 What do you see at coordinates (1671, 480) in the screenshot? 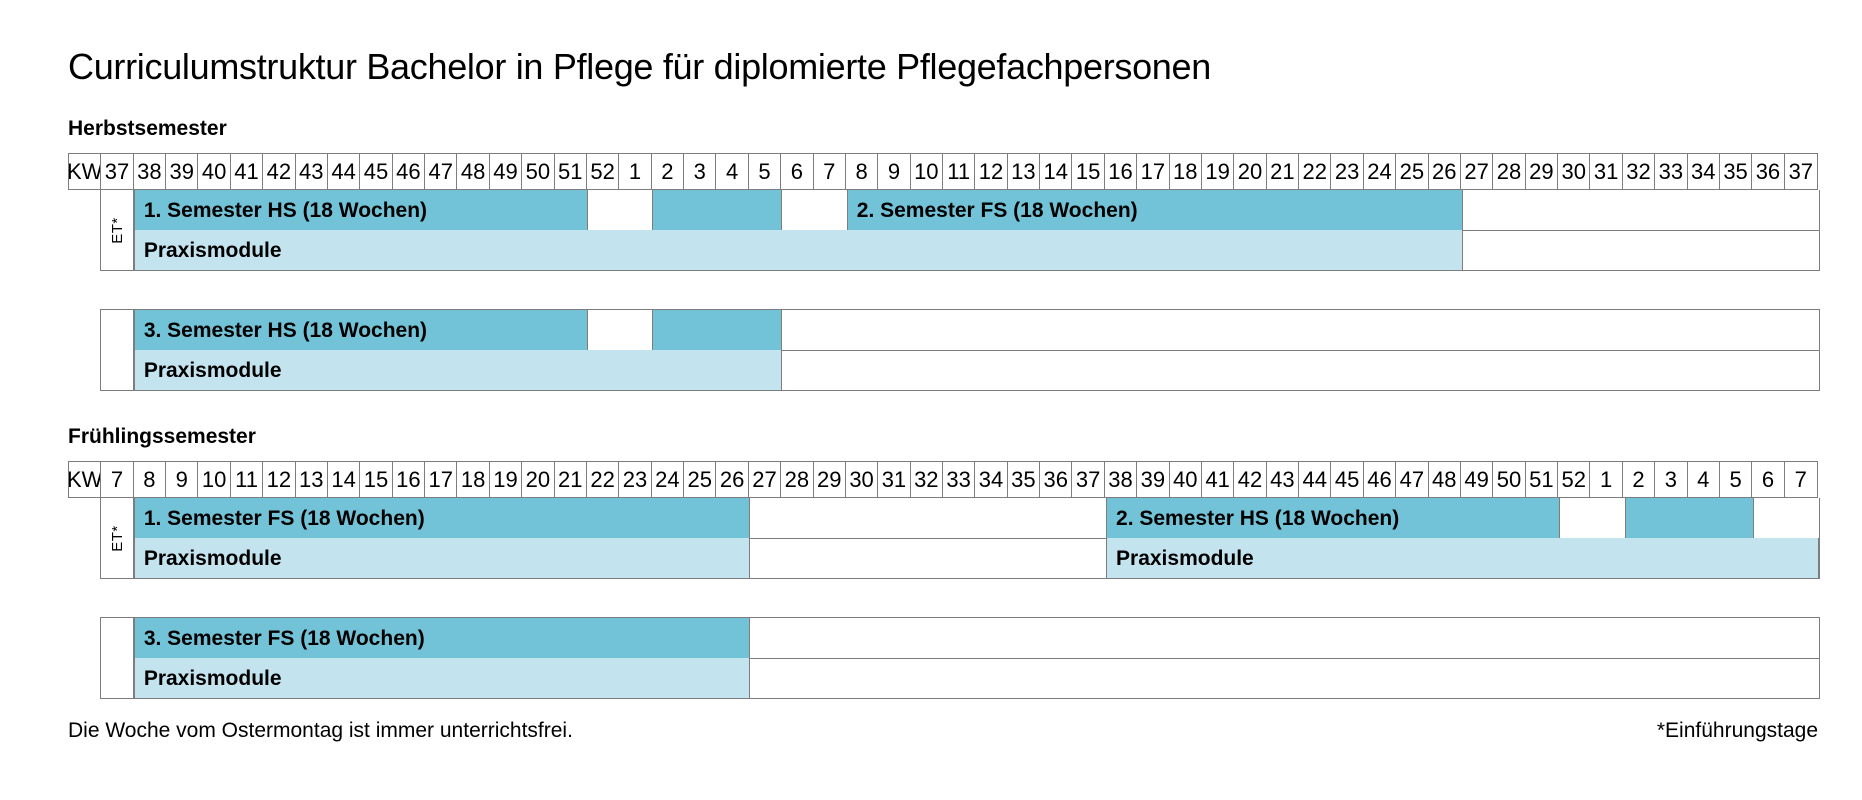
I see `kw-week-cell: 3` at bounding box center [1671, 480].